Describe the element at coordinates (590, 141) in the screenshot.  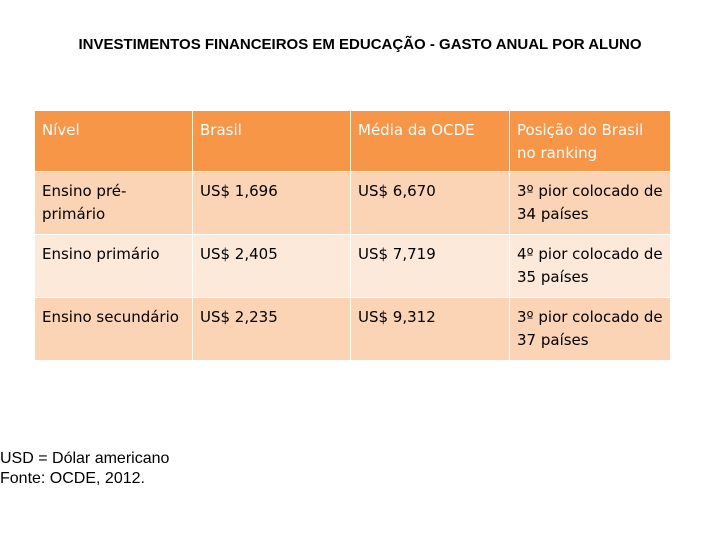
I see `header-brazil-ranking: Posição do Brasil no ranking` at that location.